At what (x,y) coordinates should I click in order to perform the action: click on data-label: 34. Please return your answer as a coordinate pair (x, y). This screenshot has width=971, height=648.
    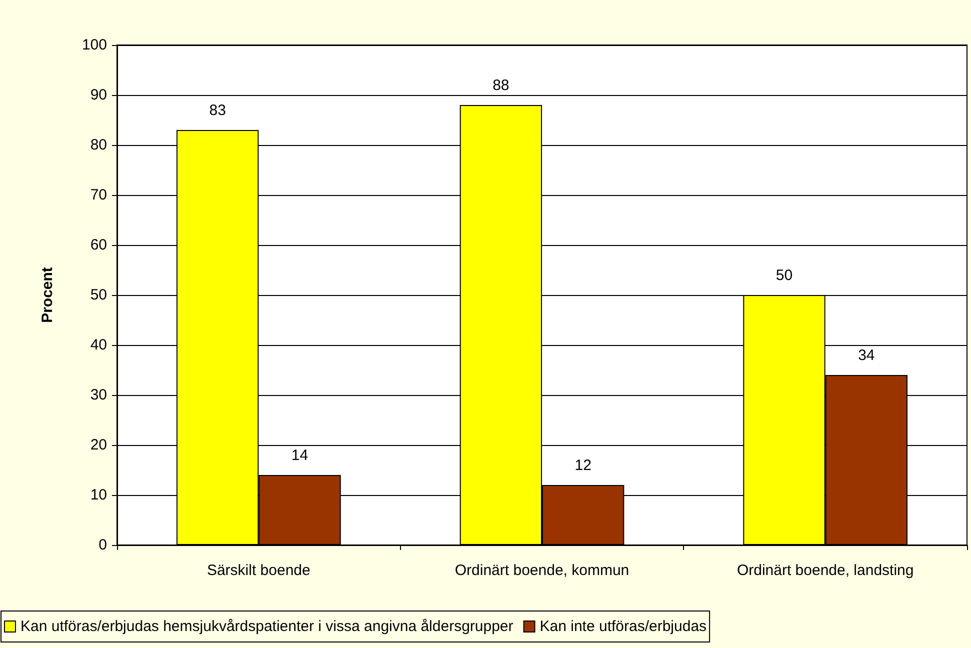
    Looking at the image, I should click on (866, 355).